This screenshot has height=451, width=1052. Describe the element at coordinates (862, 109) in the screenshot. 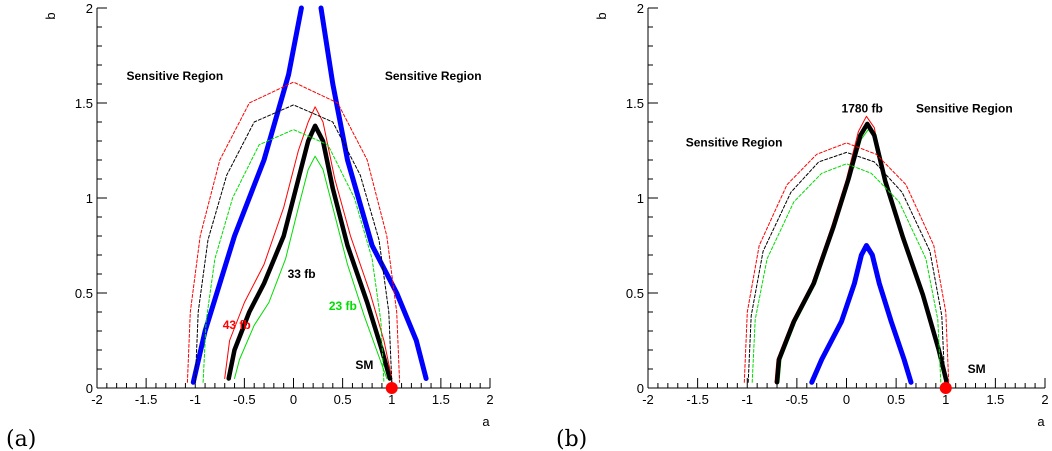

I see `annotation-label: 1780 fb` at that location.